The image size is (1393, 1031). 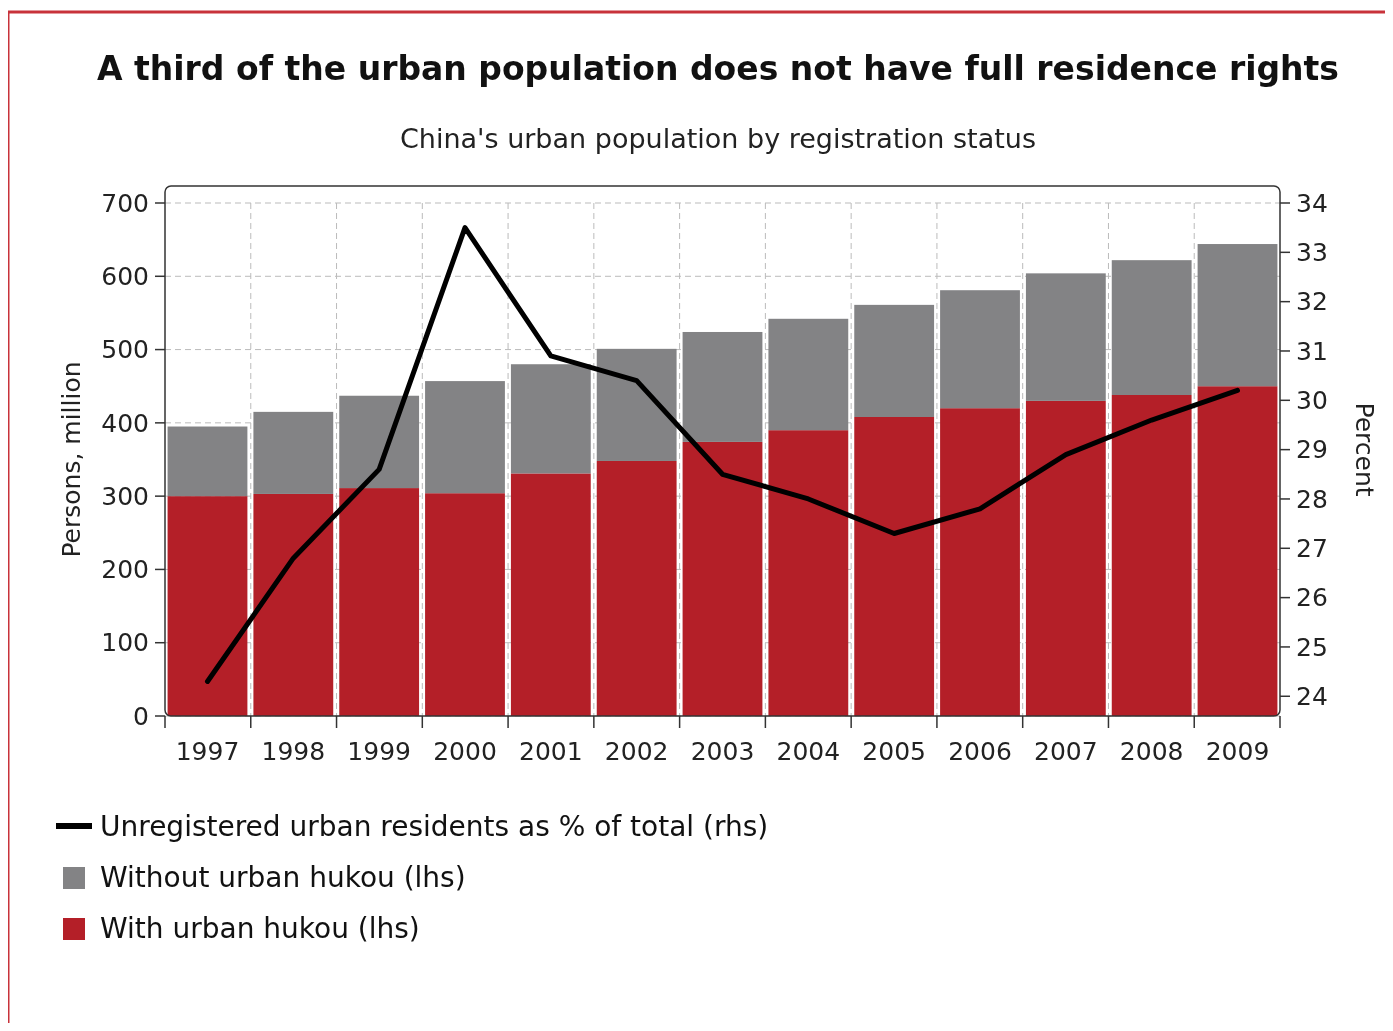 What do you see at coordinates (125, 570) in the screenshot?
I see `y-tick-label: 200` at bounding box center [125, 570].